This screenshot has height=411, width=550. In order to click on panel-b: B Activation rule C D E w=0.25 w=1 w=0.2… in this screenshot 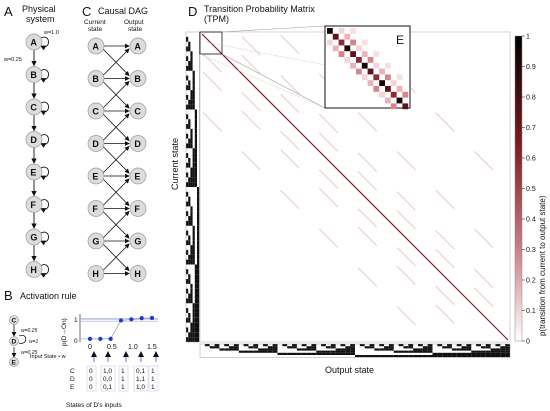, I will do `click(81, 348)`.